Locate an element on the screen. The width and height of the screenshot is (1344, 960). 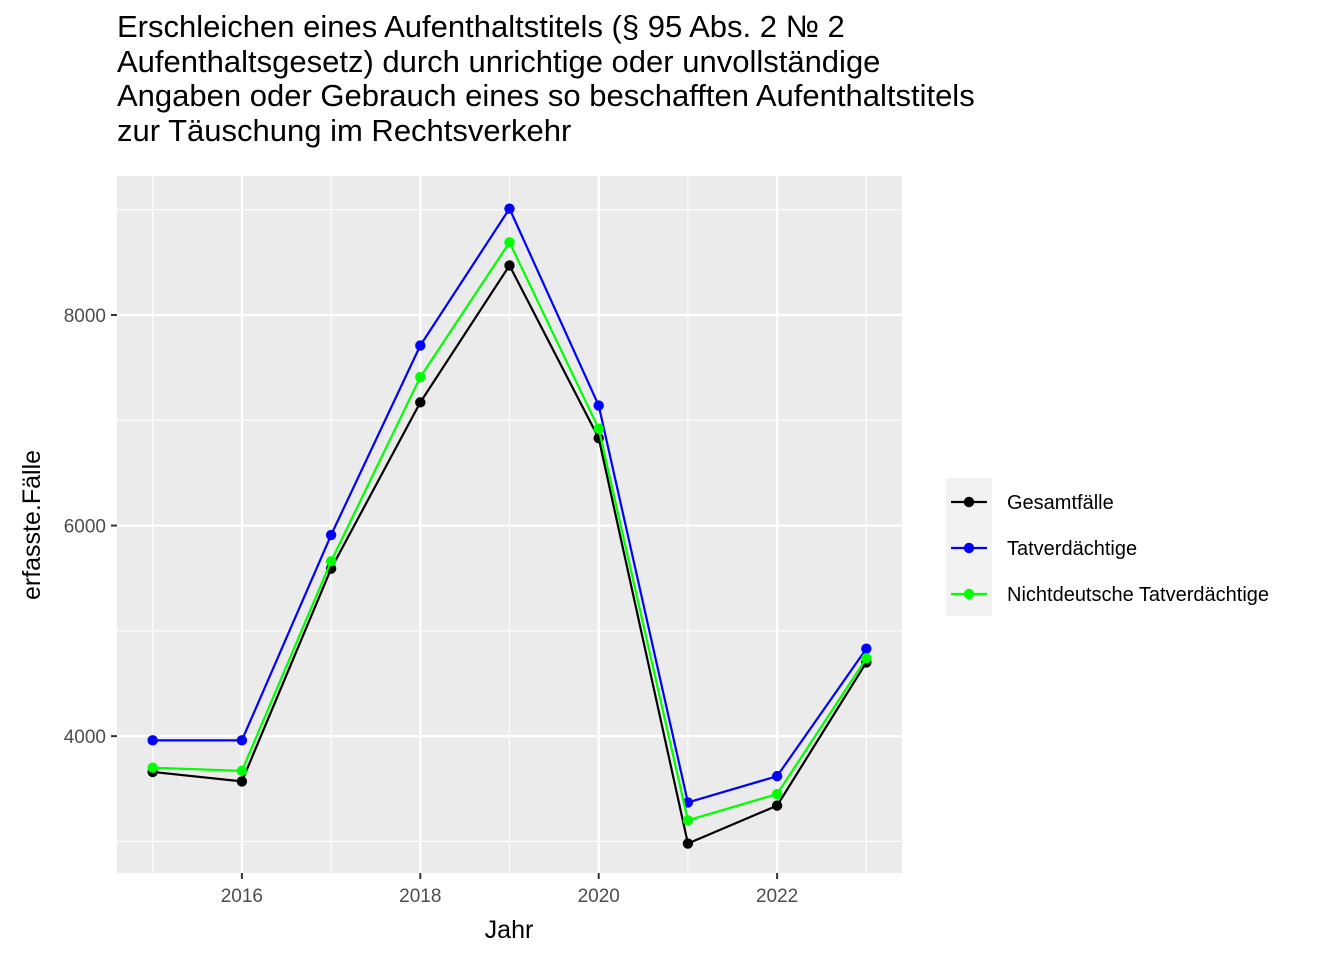
legend-label: Tatverdächtige is located at coordinates (1072, 549).